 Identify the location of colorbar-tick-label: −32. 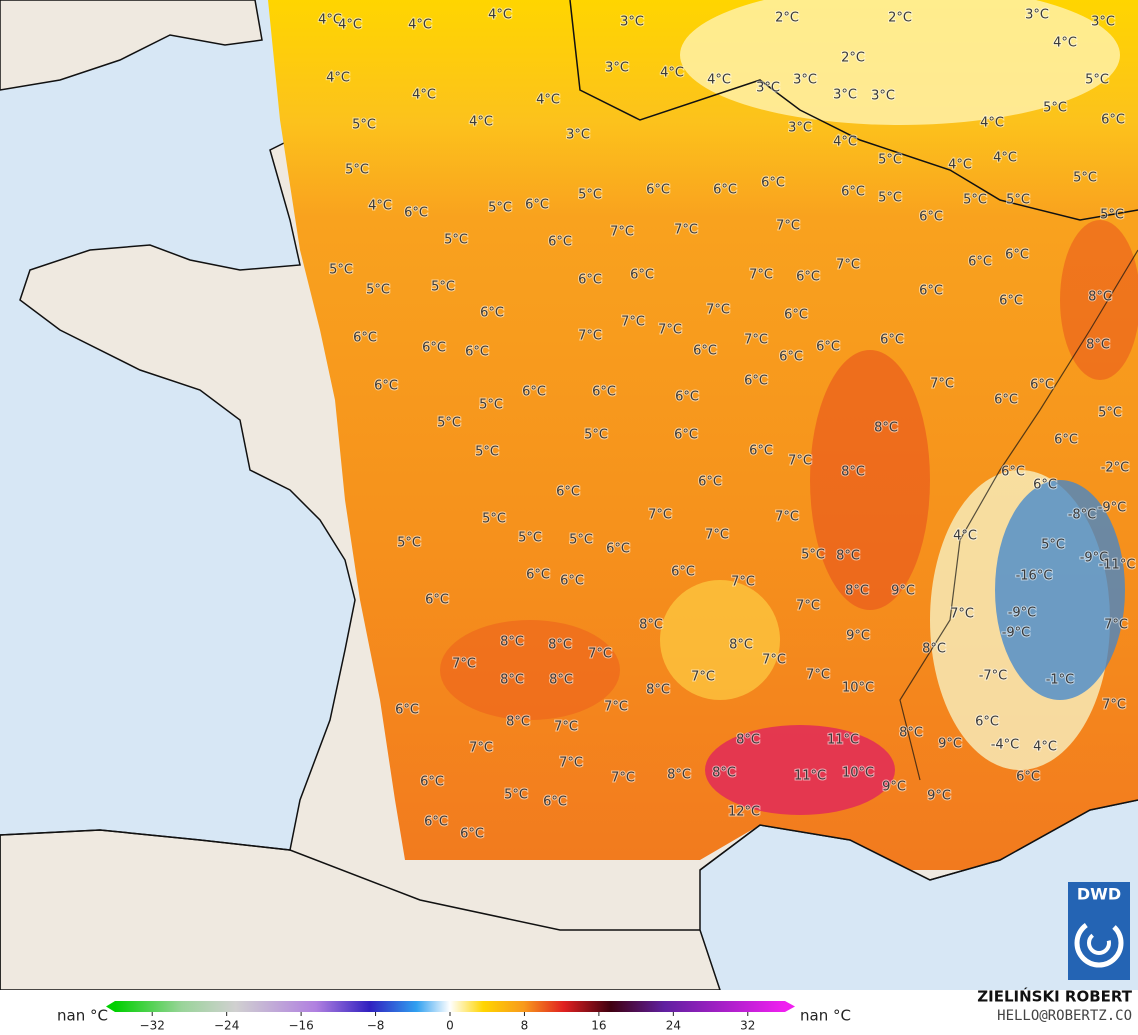
(152, 1026).